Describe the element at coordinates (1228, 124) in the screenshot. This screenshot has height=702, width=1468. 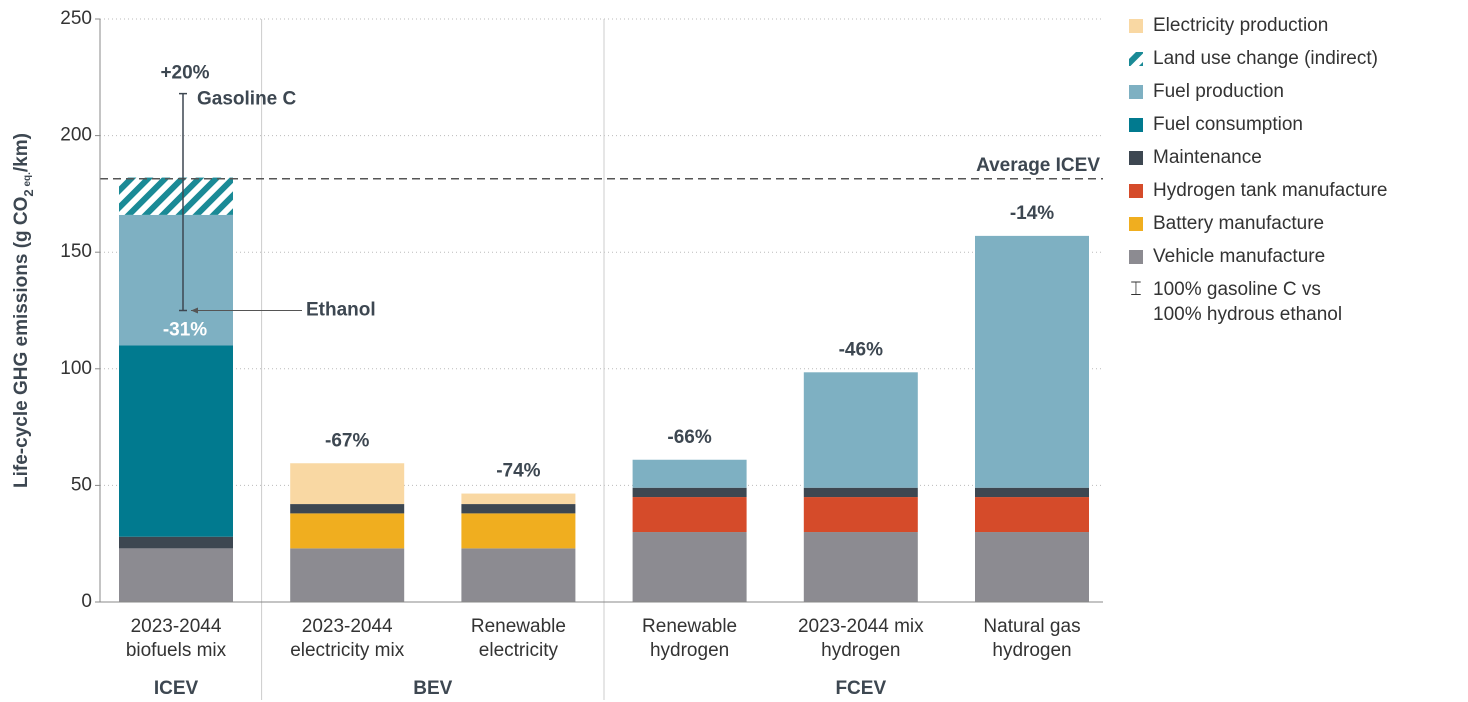
I see `legend-label: Fuel consumption` at that location.